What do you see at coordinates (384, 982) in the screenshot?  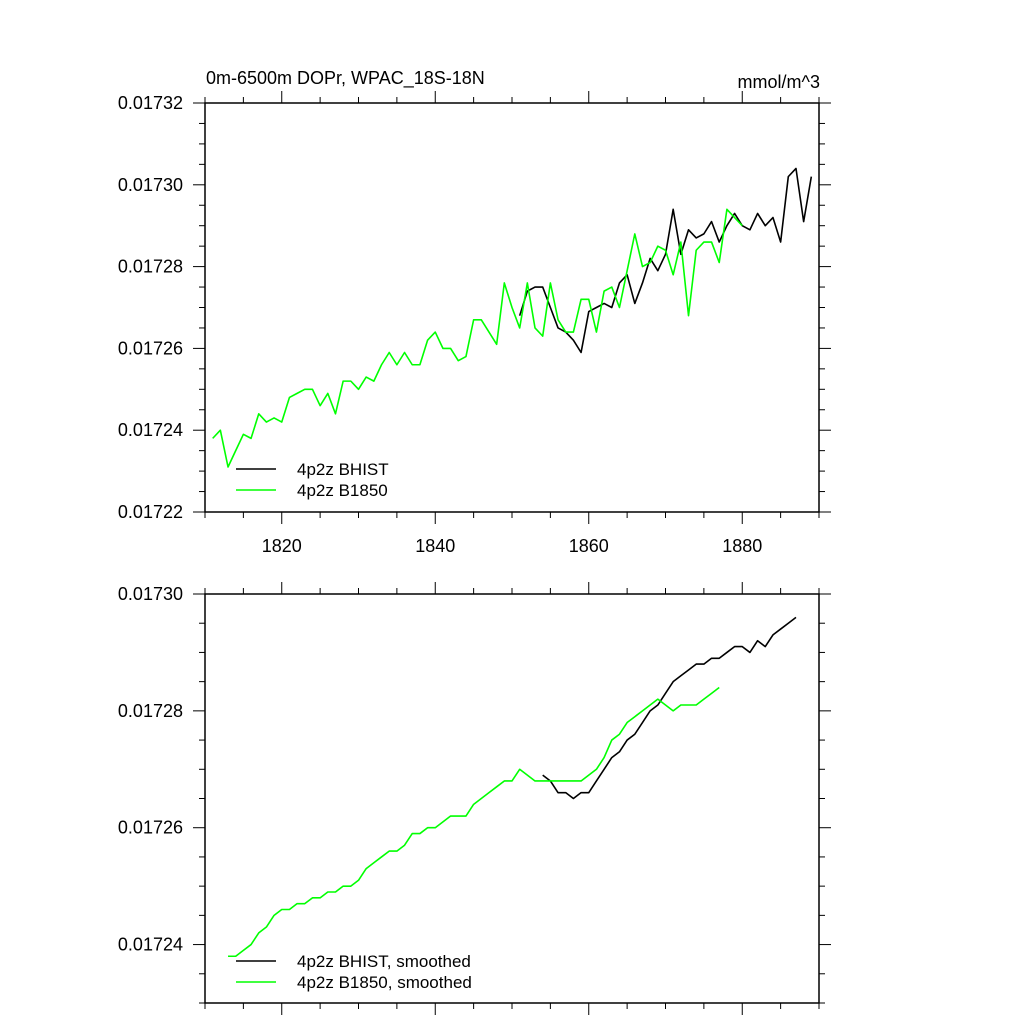 I see `legend-label-b1850-smoothed: 4p2z B1850, smoothed` at bounding box center [384, 982].